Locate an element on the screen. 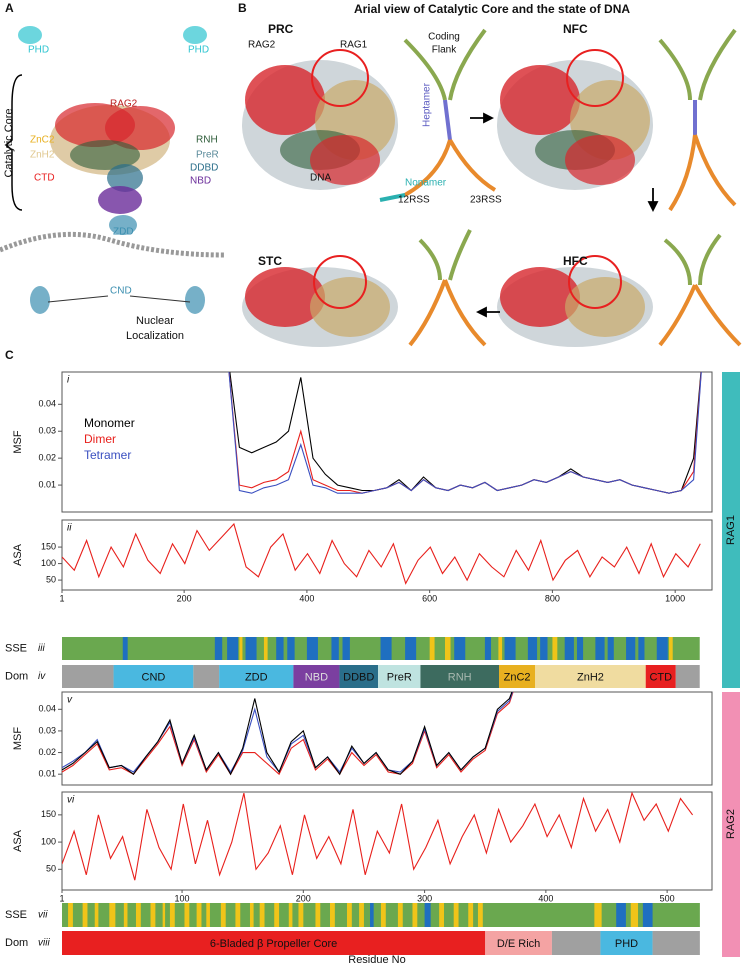 The height and width of the screenshot is (965, 748). domain-label: CND is located at coordinates (154, 677).